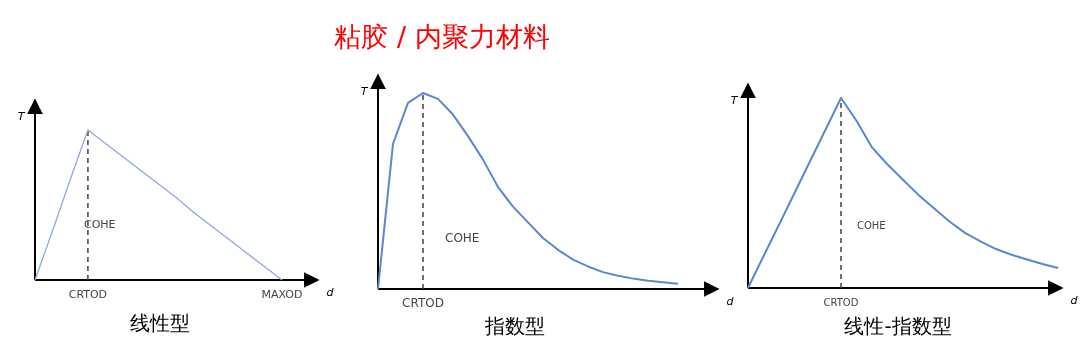 Image resolution: width=1080 pixels, height=342 pixels. Describe the element at coordinates (514, 326) in the screenshot. I see `text: 指数型` at that location.